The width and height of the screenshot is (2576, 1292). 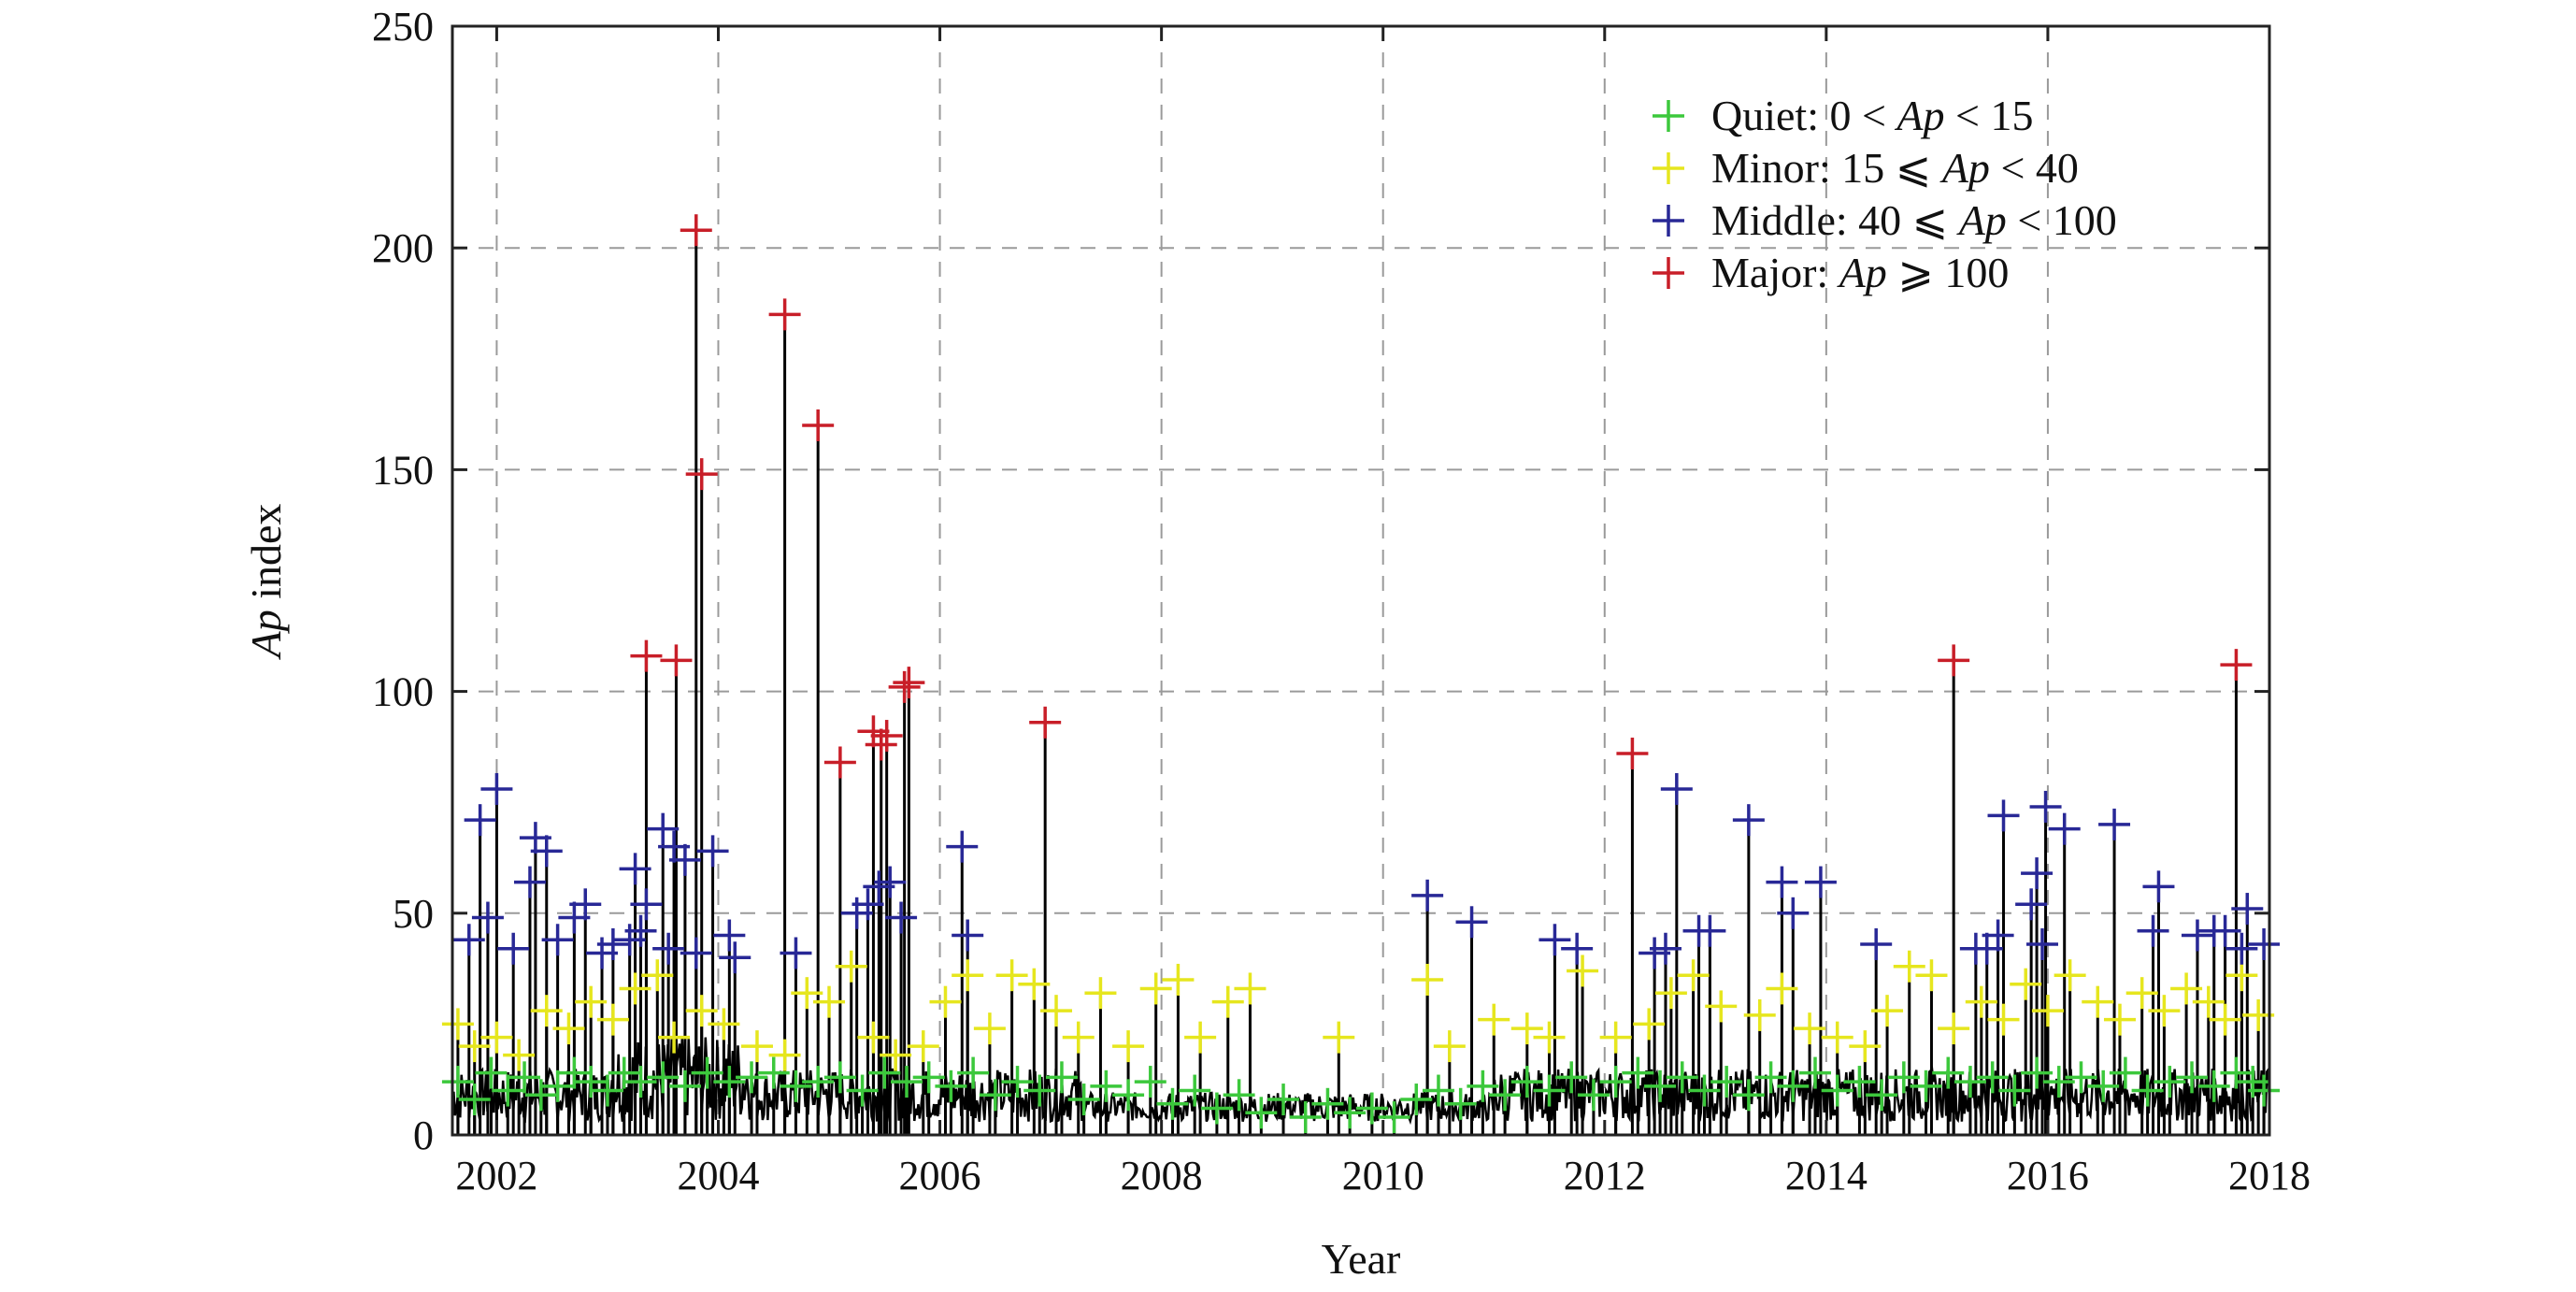 I want to click on legend-label-quiet: Quiet: 0 < Ap < 15, so click(x=1872, y=115).